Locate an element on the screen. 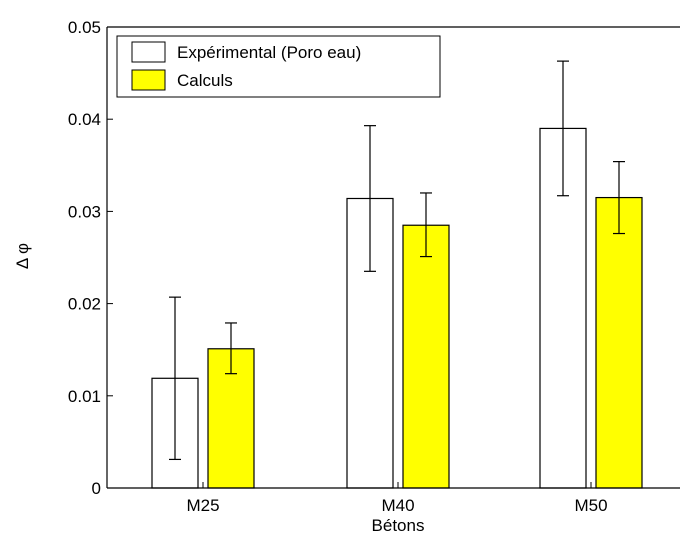 This screenshot has width=682, height=537. y-tick-label: 0.05 is located at coordinates (84, 27).